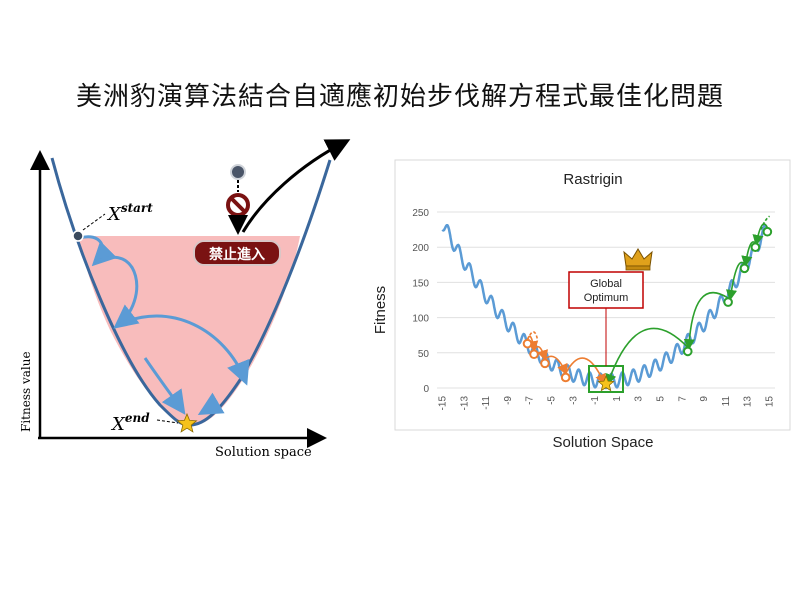 This screenshot has width=800, height=600. What do you see at coordinates (420, 213) in the screenshot?
I see `y-tick-label: 250` at bounding box center [420, 213].